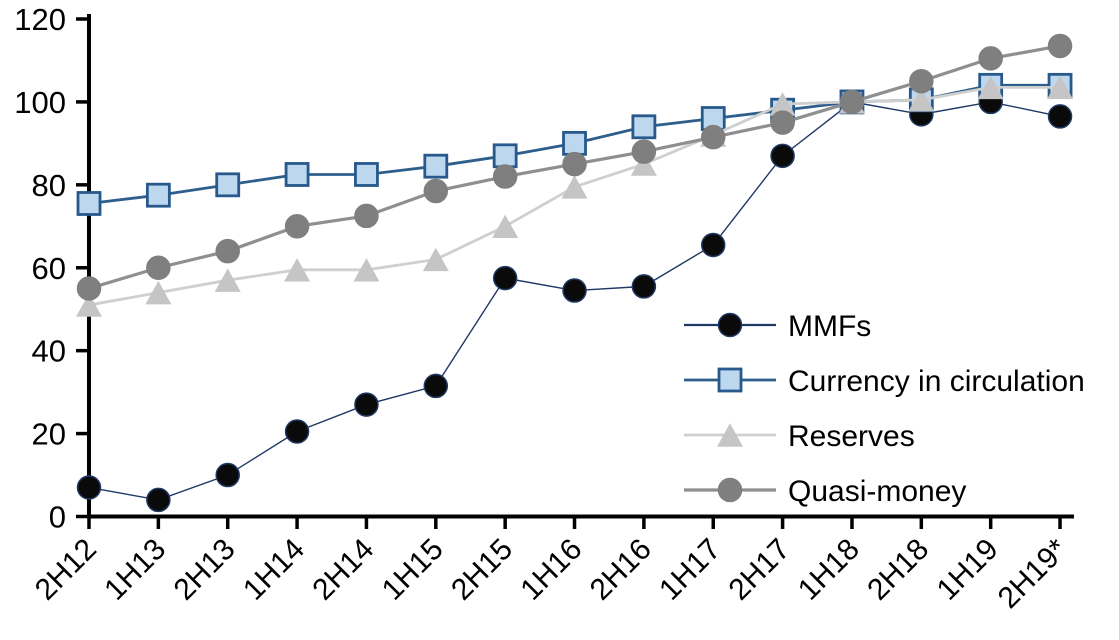 The height and width of the screenshot is (640, 1119). Describe the element at coordinates (482, 570) in the screenshot. I see `x-tick-label: 2H15` at that location.